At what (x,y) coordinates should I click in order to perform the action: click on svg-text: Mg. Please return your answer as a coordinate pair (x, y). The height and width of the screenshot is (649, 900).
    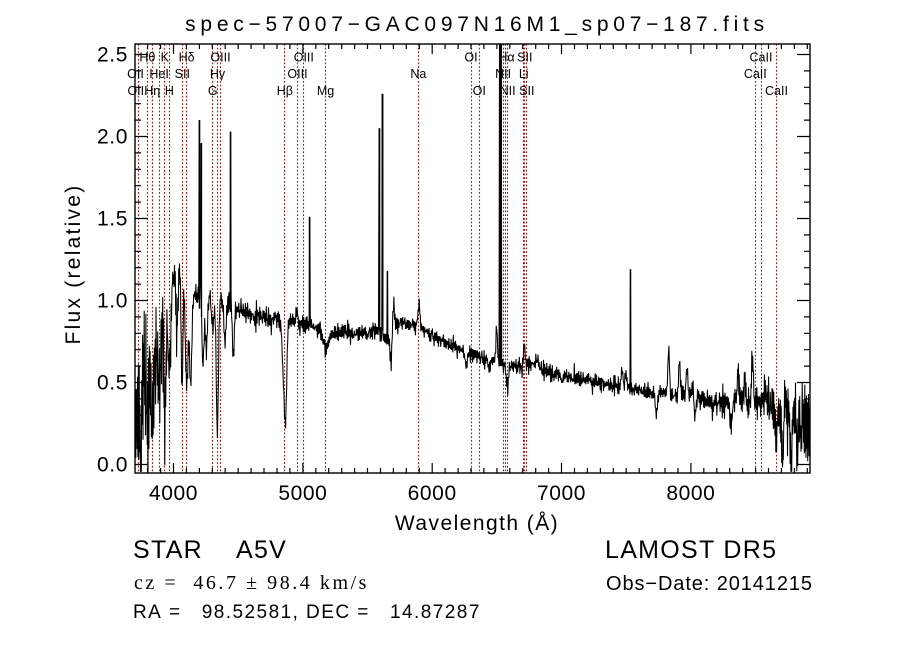
    Looking at the image, I should click on (325, 91).